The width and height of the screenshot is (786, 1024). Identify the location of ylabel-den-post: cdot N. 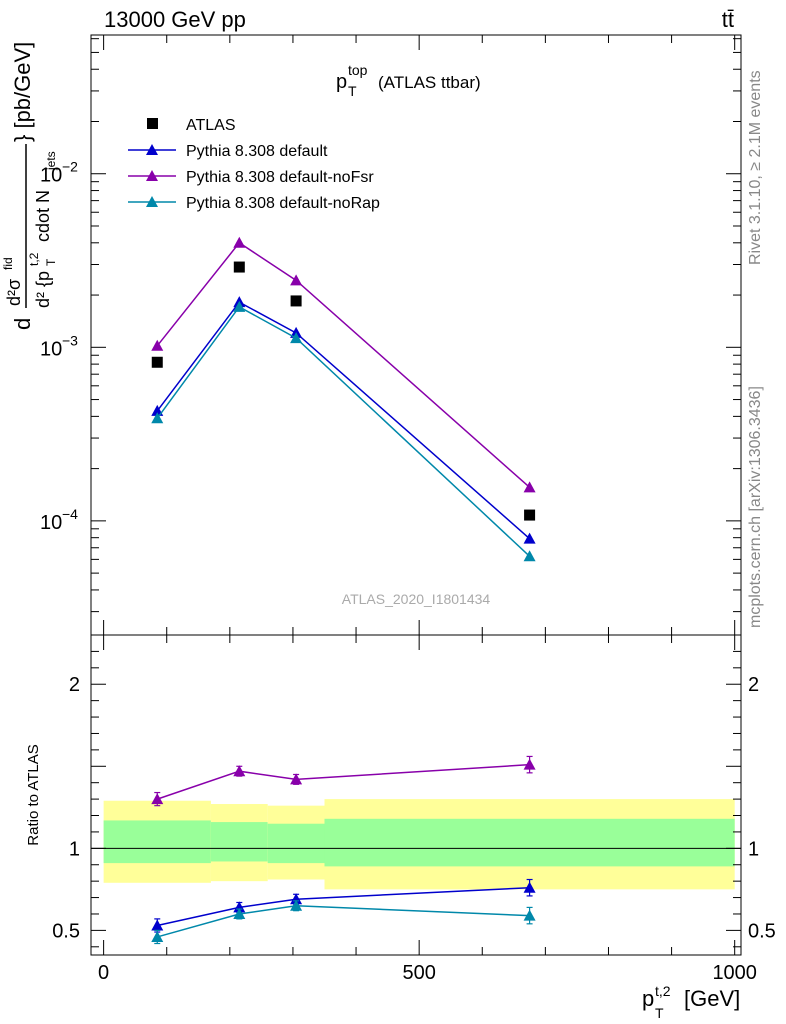
(43, 216).